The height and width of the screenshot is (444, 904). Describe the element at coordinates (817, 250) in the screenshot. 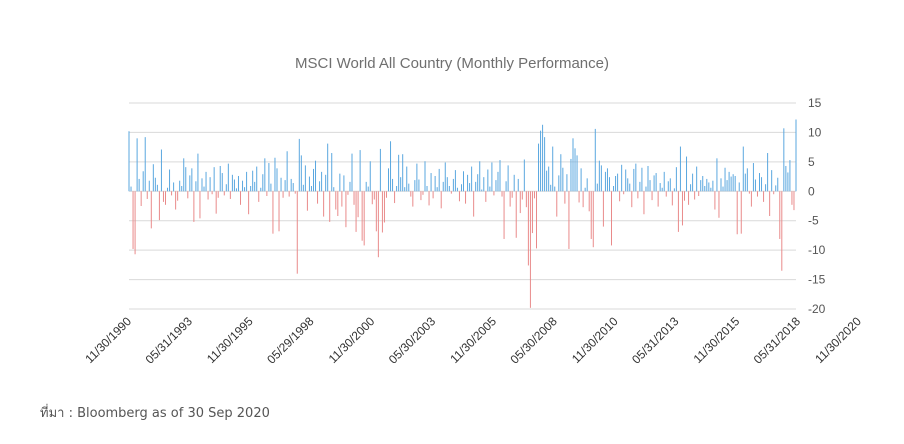

I see `y-tick-label: -10` at that location.